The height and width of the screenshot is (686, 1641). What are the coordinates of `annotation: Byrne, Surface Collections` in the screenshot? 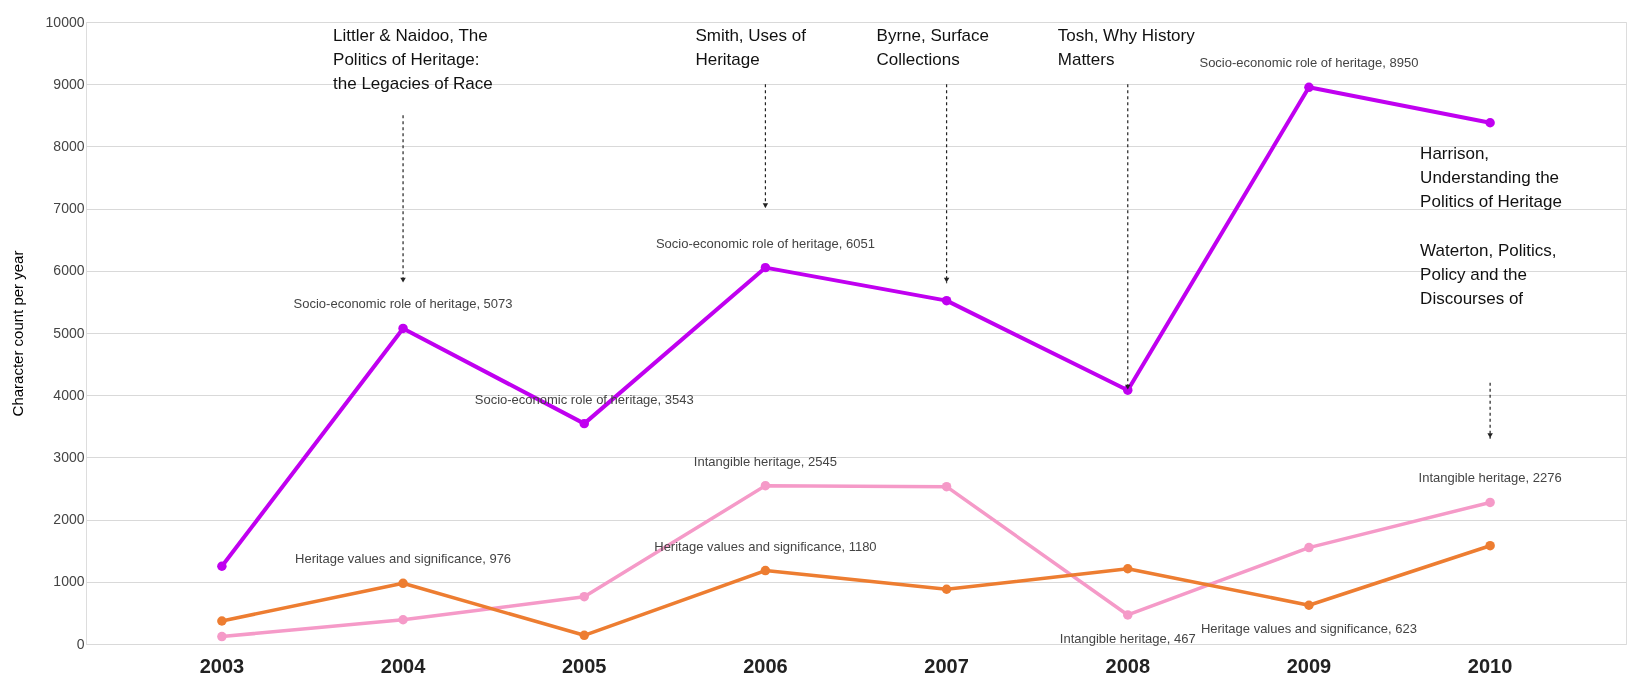 It's located at (933, 48).